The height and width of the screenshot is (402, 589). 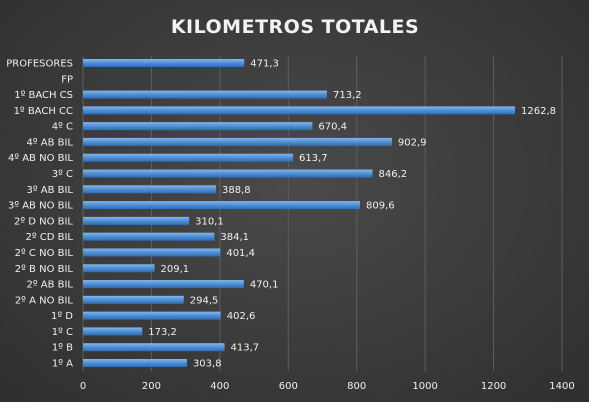 What do you see at coordinates (204, 300) in the screenshot?
I see `value-label: 294,5` at bounding box center [204, 300].